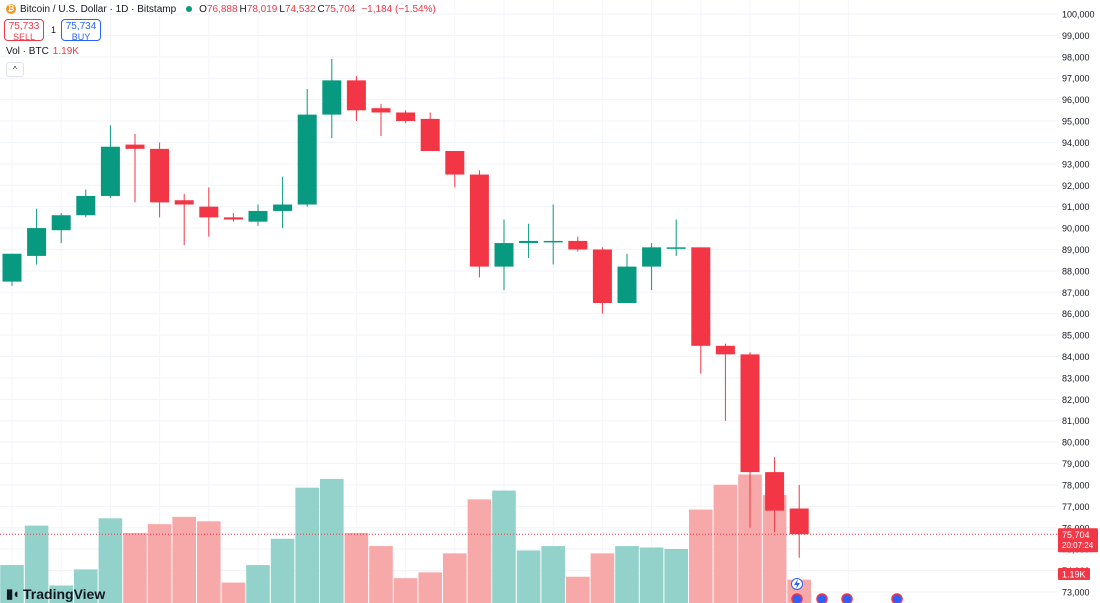 The width and height of the screenshot is (1100, 603). Describe the element at coordinates (1076, 229) in the screenshot. I see `price-tick-label: 90,000` at that location.